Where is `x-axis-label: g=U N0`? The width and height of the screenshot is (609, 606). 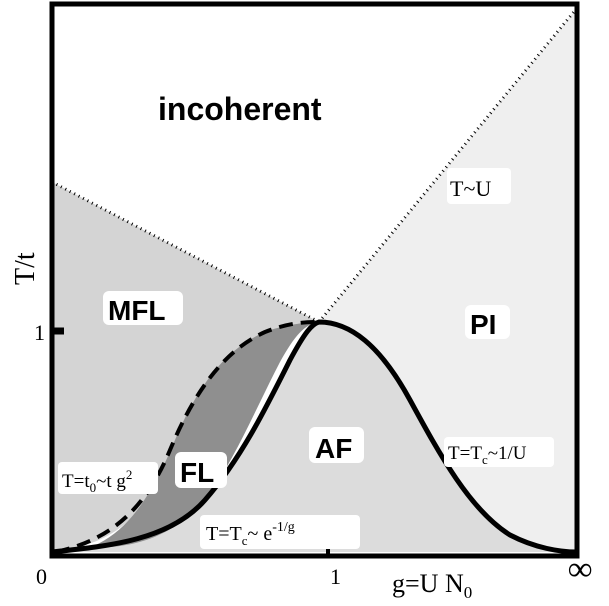
x-axis-label: g=U N0 is located at coordinates (432, 585).